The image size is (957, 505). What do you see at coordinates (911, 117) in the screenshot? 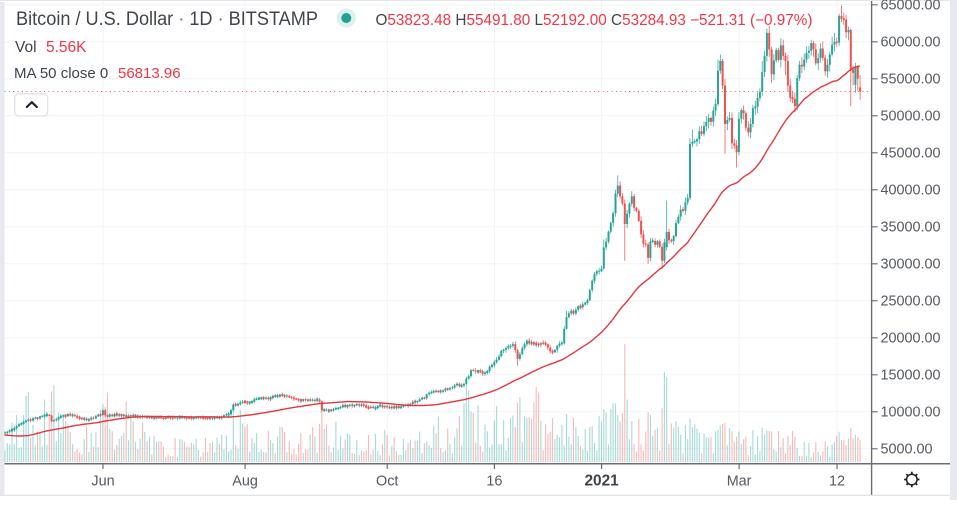
I see `svg-text: 50000.00` at bounding box center [911, 117].